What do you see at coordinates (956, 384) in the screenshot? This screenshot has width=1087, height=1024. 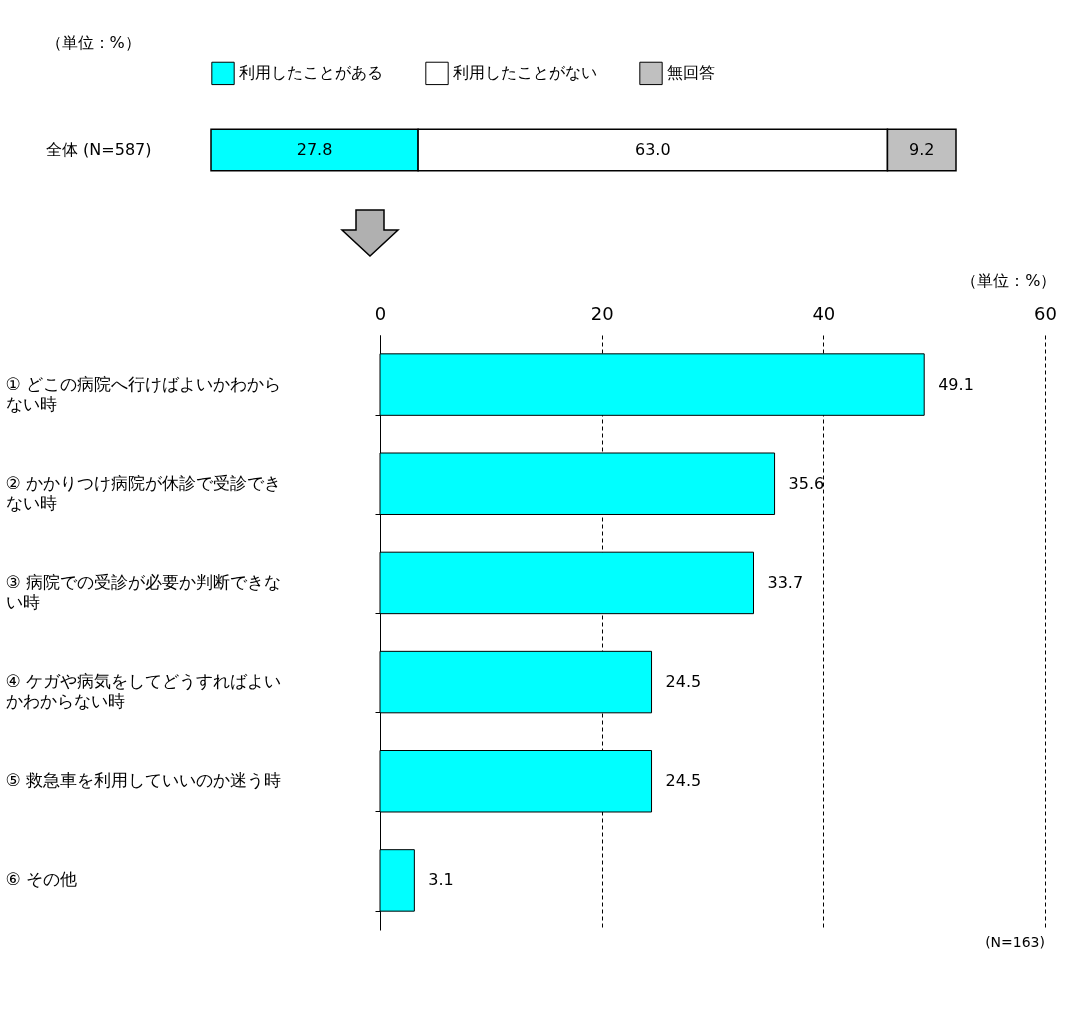 I see `data-label: 49.1` at bounding box center [956, 384].